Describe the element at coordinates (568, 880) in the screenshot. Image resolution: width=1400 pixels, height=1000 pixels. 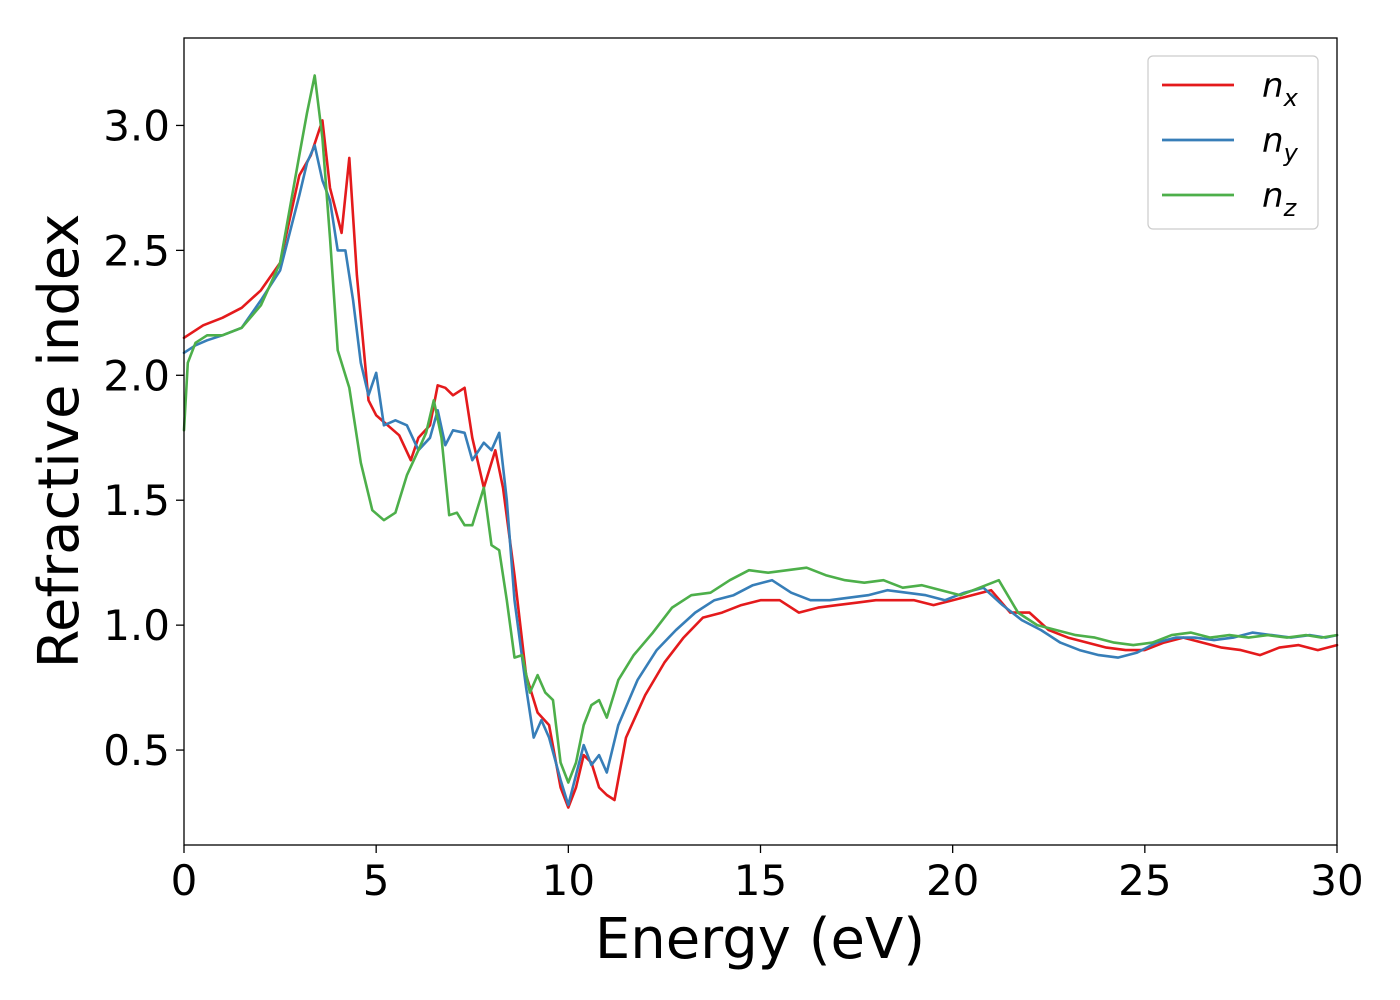
I see `x-tick-label: 10` at that location.